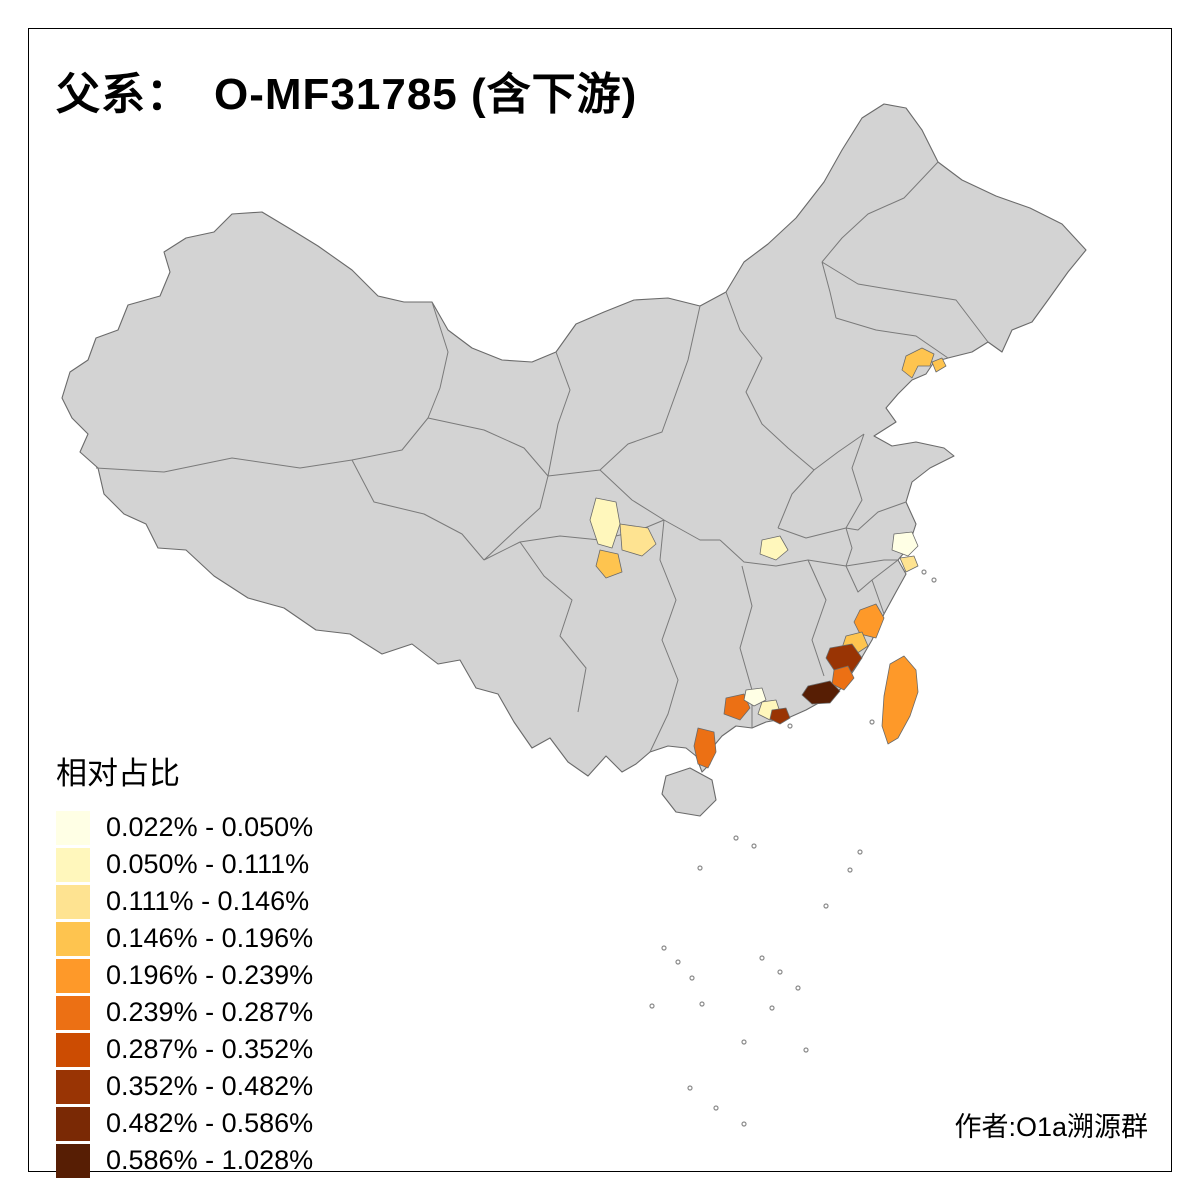 Image resolution: width=1200 pixels, height=1200 pixels. What do you see at coordinates (210, 1086) in the screenshot?
I see `legend-label: 0.352% - 0.482%` at bounding box center [210, 1086].